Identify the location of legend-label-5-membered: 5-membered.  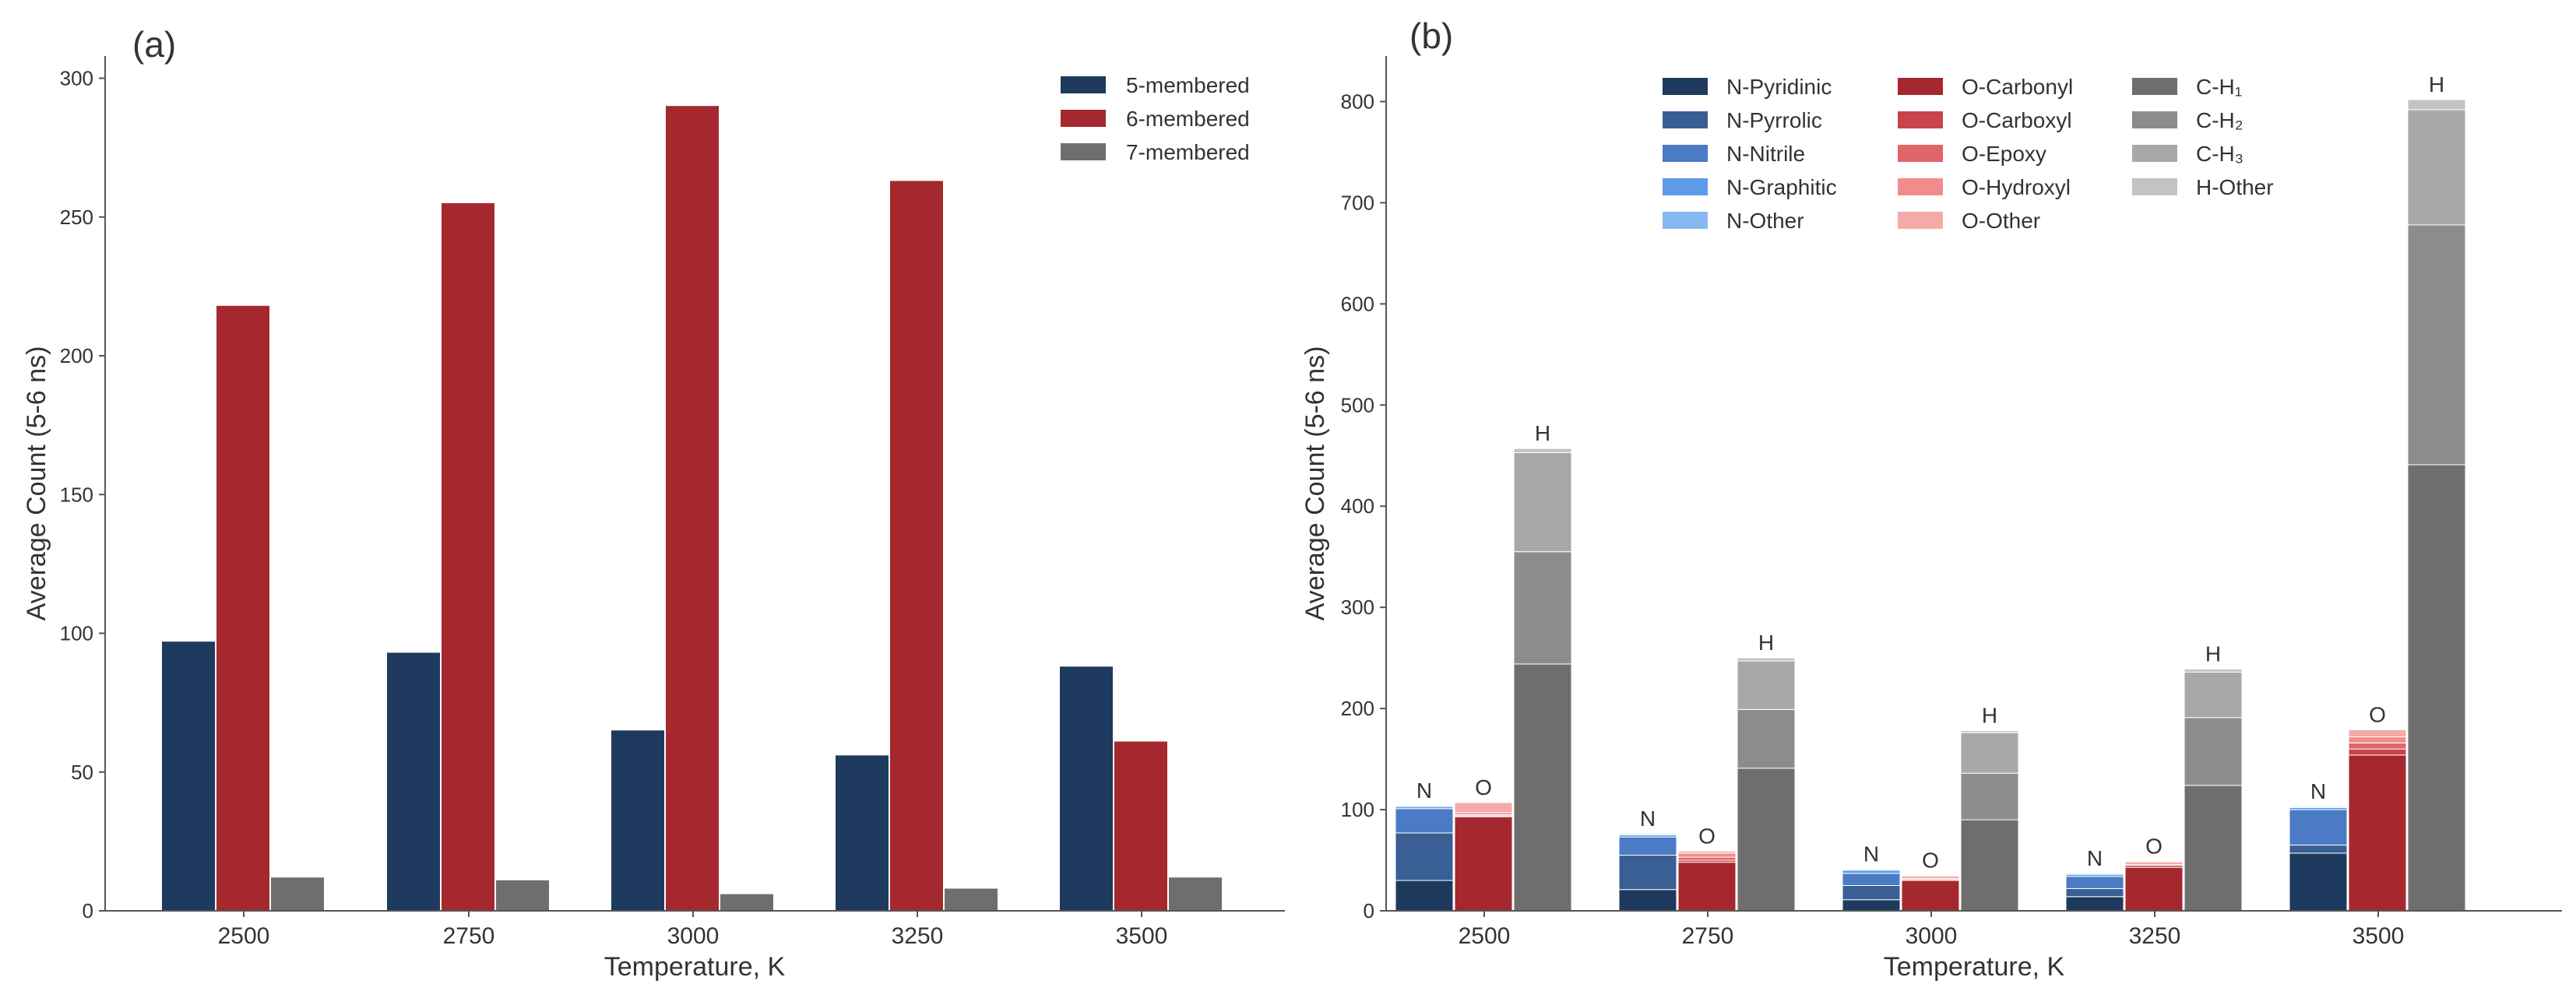
(1188, 85).